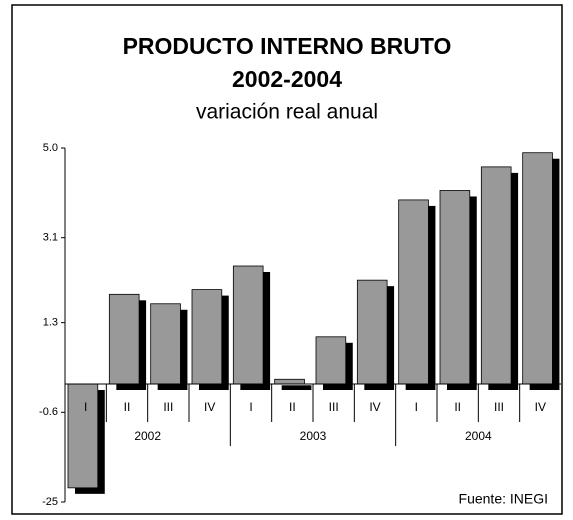  What do you see at coordinates (50, 502) in the screenshot?
I see `y-tick-label: -25` at bounding box center [50, 502].